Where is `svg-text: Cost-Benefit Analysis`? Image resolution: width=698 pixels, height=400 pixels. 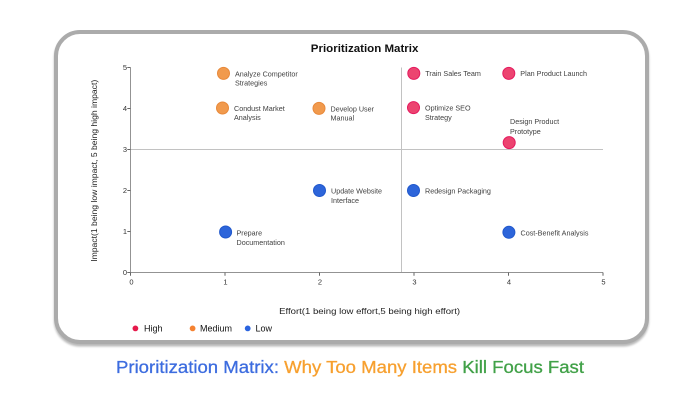
svg-text: Cost-Benefit Analysis is located at coordinates (555, 232).